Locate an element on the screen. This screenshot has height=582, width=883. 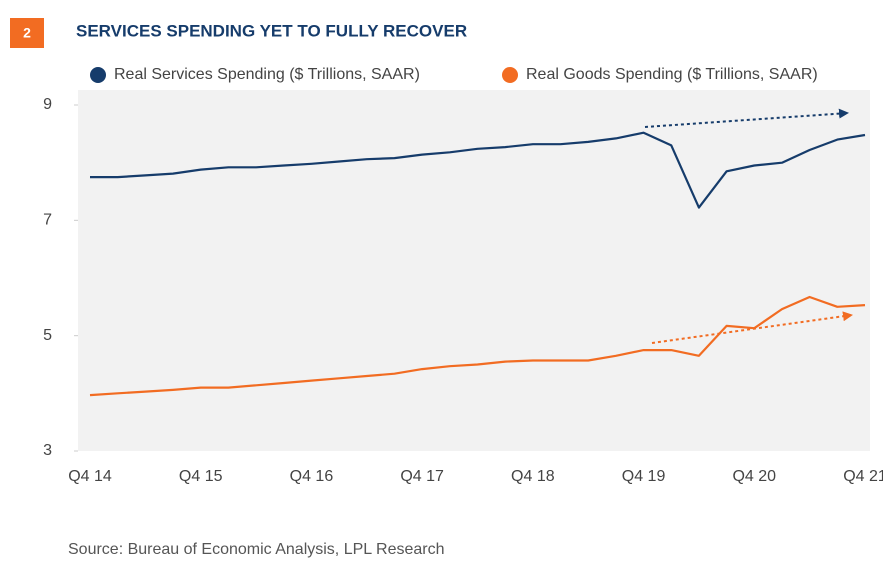
x-tick-label: Q4 19 is located at coordinates (644, 476).